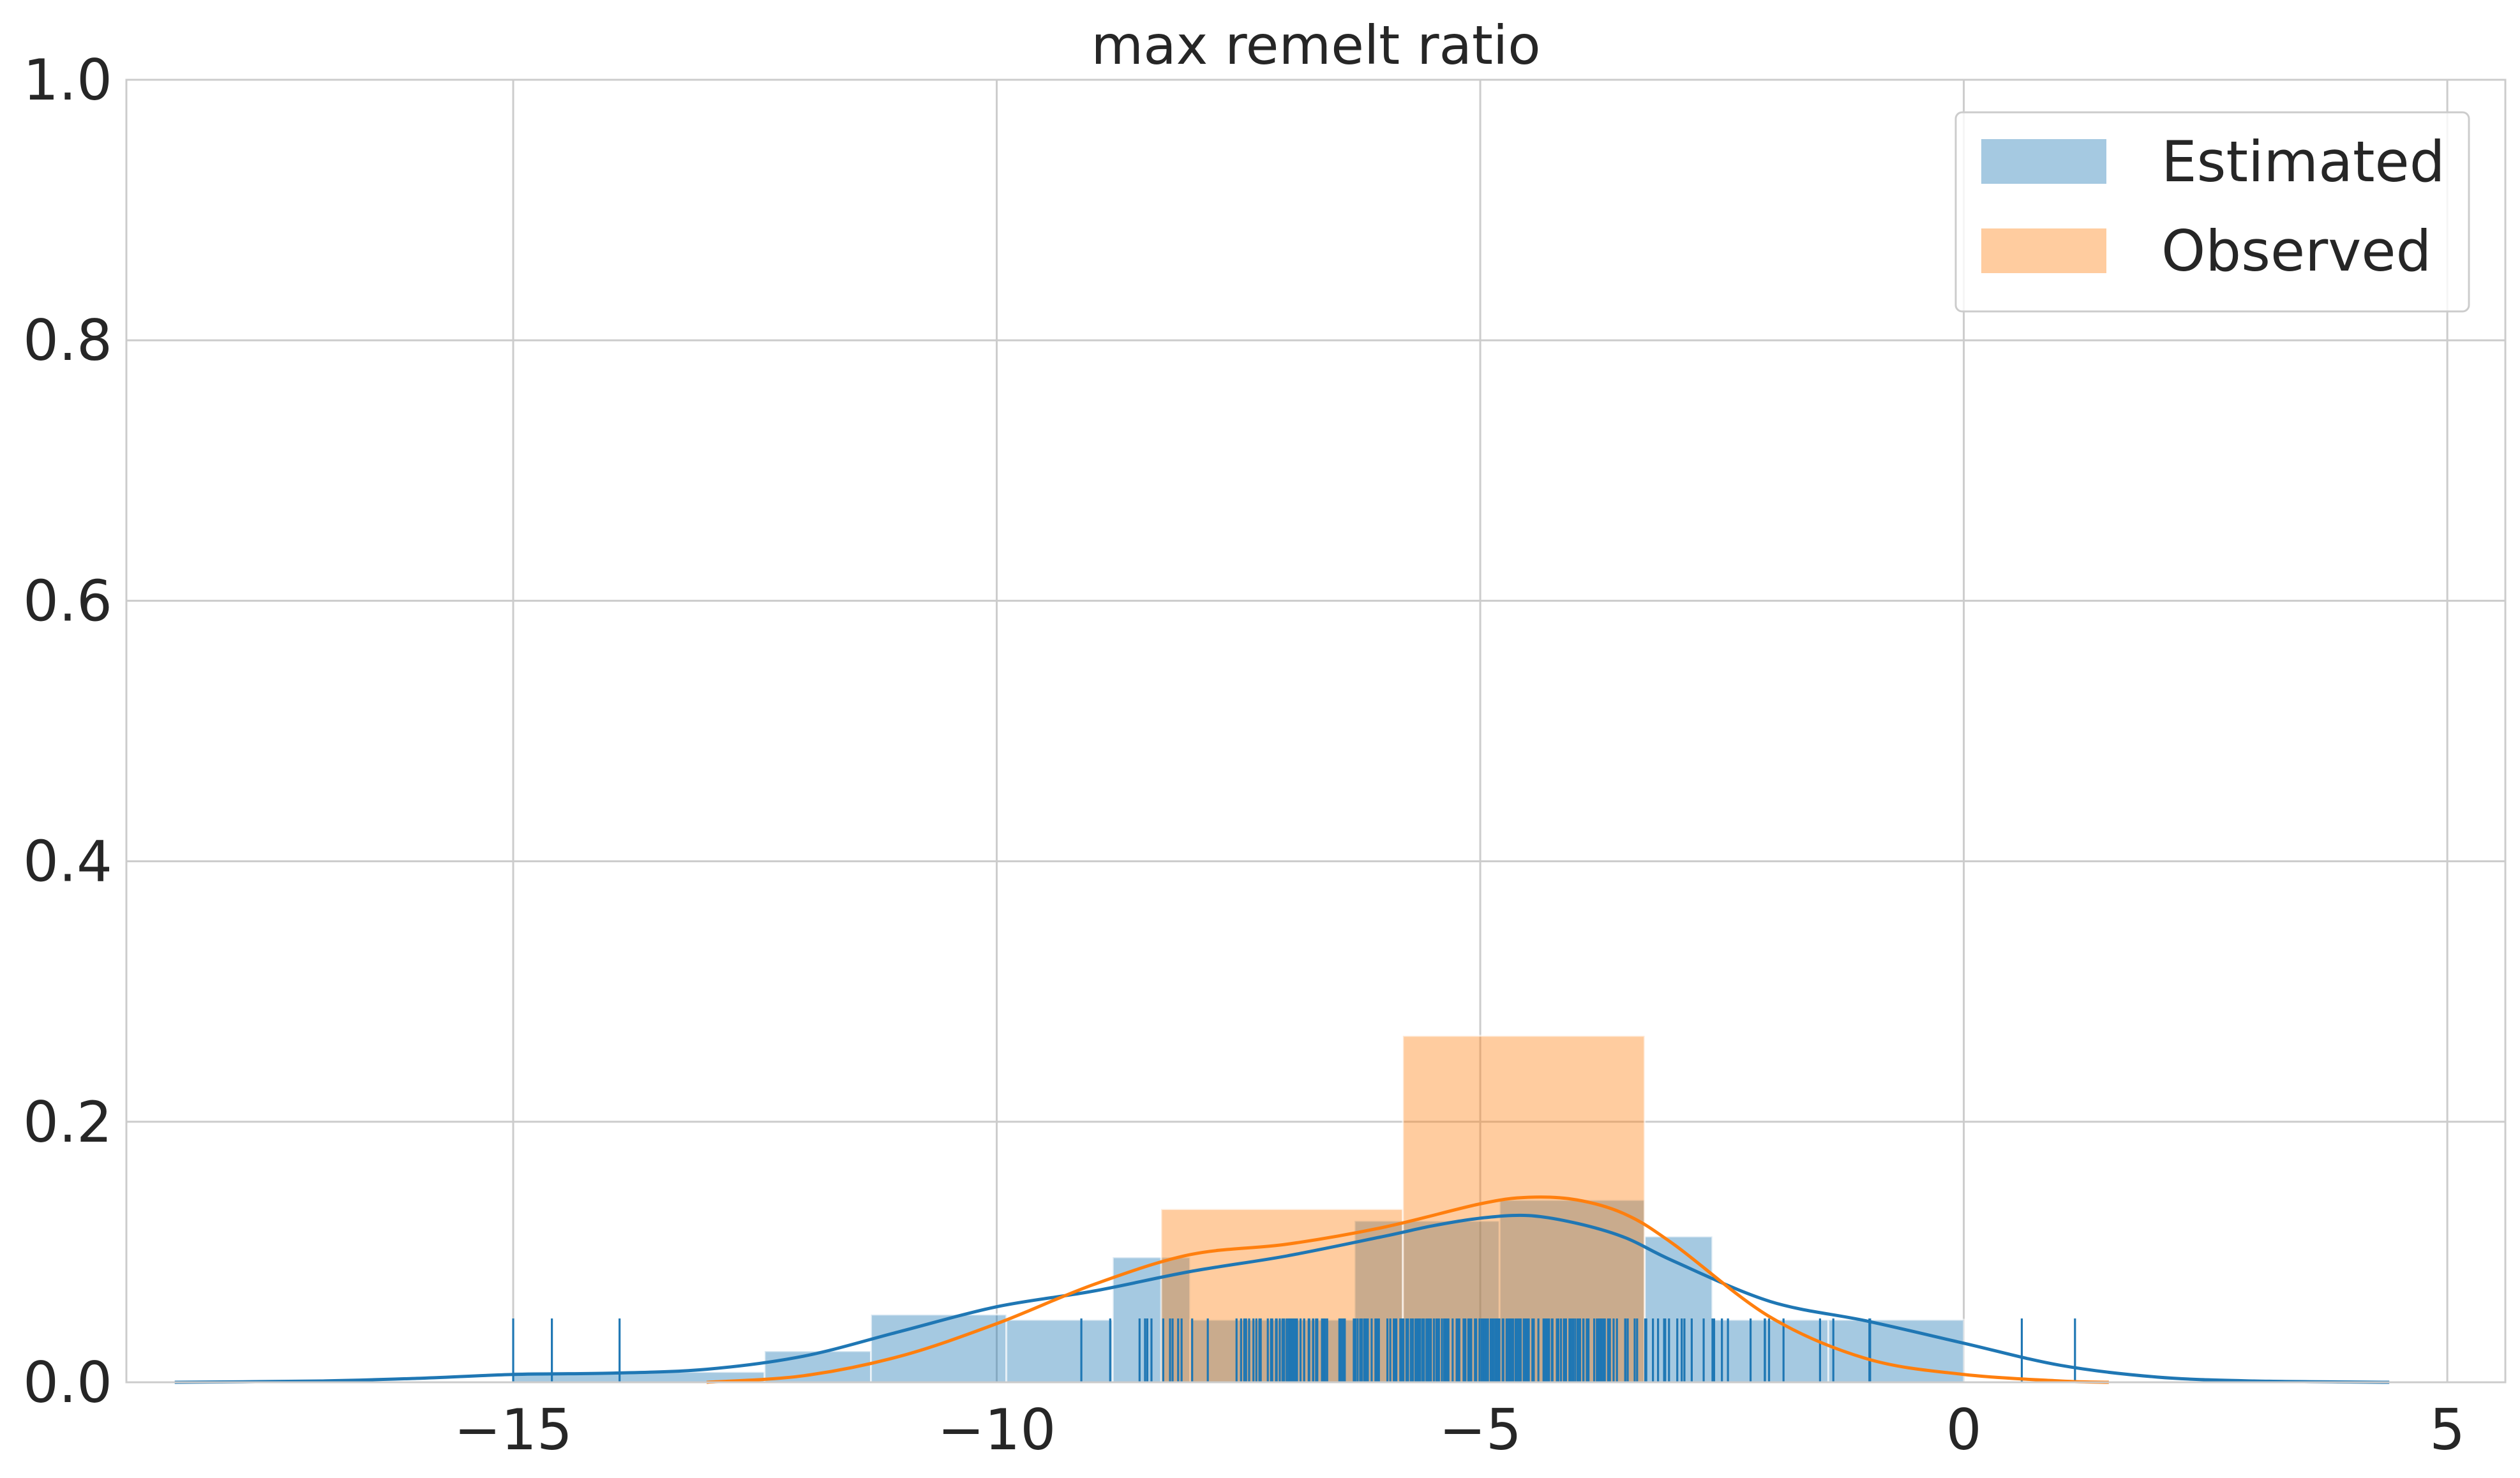 This screenshot has height=1478, width=2520. What do you see at coordinates (2303, 162) in the screenshot?
I see `legend-label-estimated: Estimated` at bounding box center [2303, 162].